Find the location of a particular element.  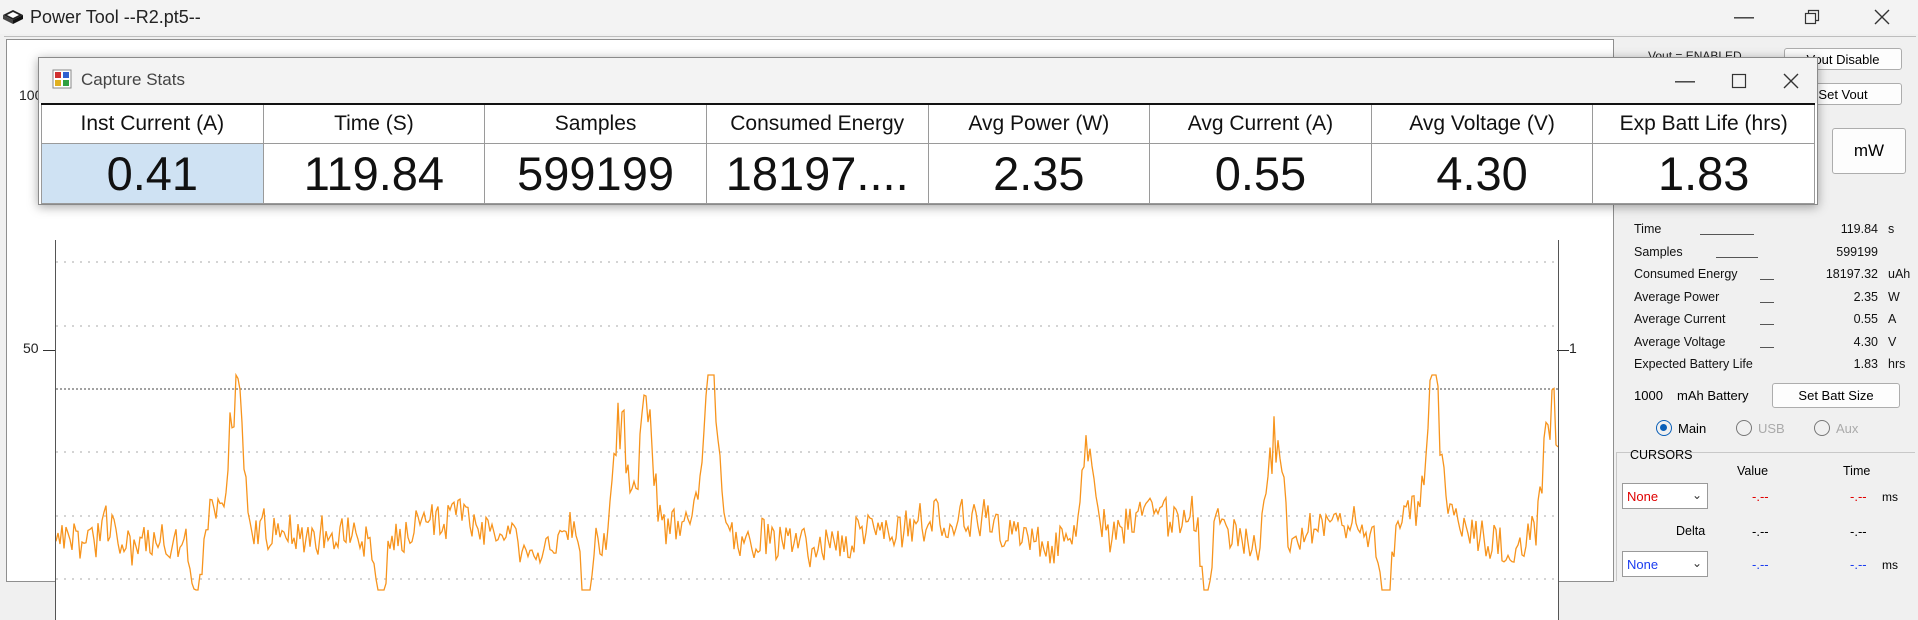

y-left-tick-50: 50 is located at coordinates (31, 348).